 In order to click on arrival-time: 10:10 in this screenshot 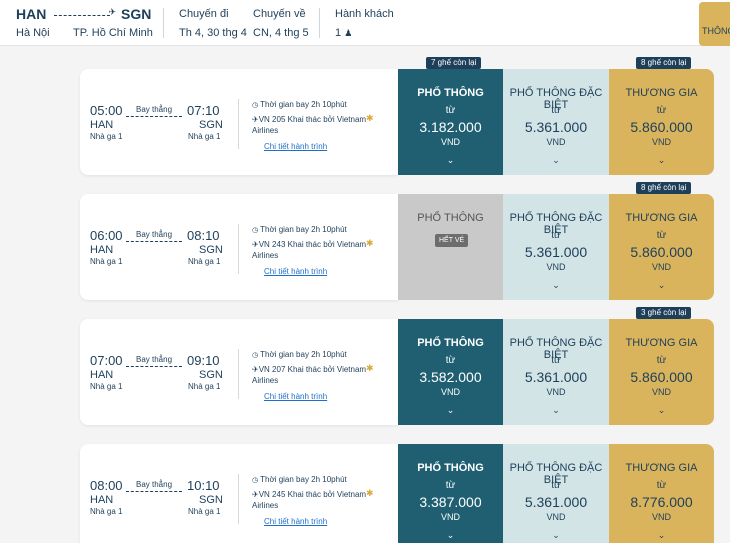, I will do `click(203, 485)`.